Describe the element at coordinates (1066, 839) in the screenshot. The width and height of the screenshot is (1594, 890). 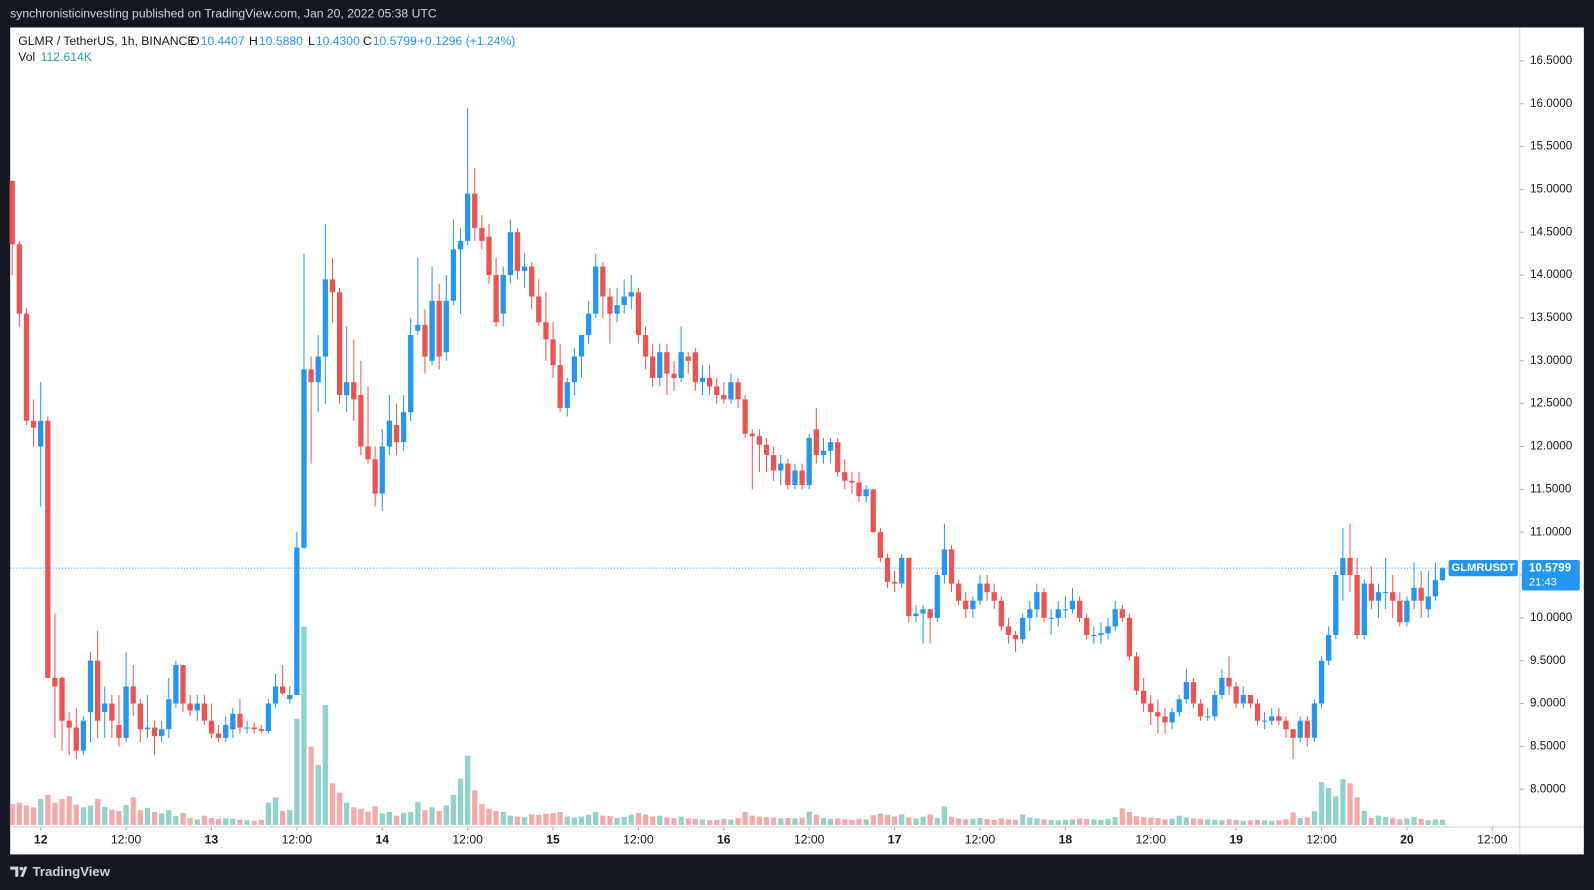
I see `x-tick-label: 18` at that location.